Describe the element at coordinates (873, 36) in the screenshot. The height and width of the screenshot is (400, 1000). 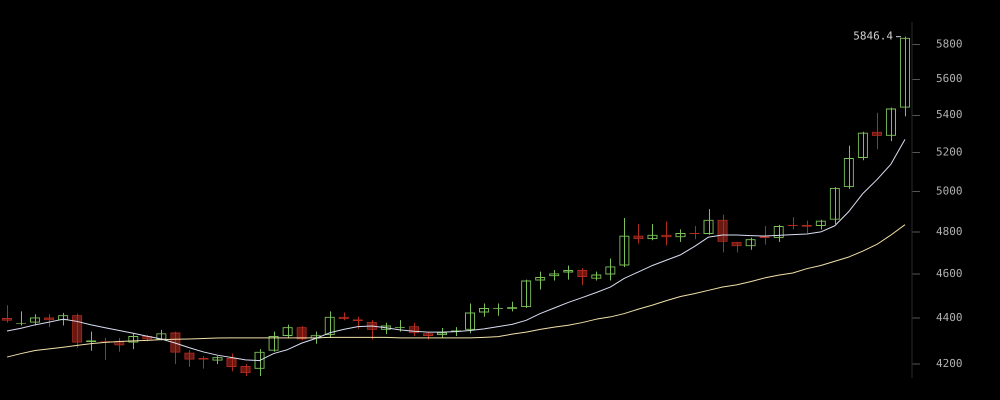
I see `annotation: 5846.4` at that location.